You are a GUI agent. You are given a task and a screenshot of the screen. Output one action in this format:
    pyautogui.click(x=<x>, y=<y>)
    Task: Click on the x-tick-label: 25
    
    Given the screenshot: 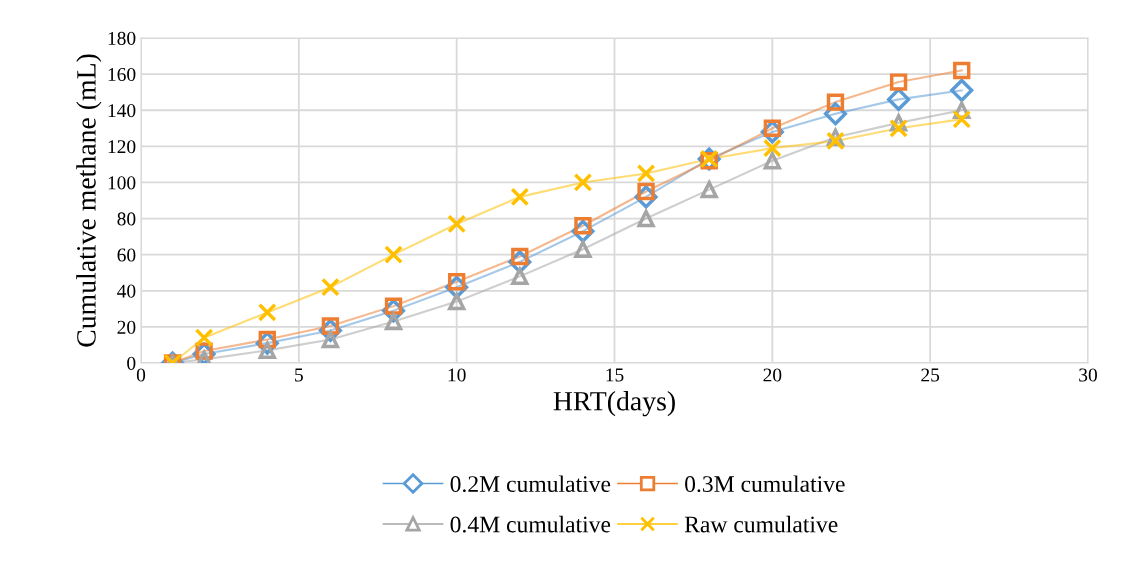 What is the action you would take?
    pyautogui.click(x=930, y=375)
    